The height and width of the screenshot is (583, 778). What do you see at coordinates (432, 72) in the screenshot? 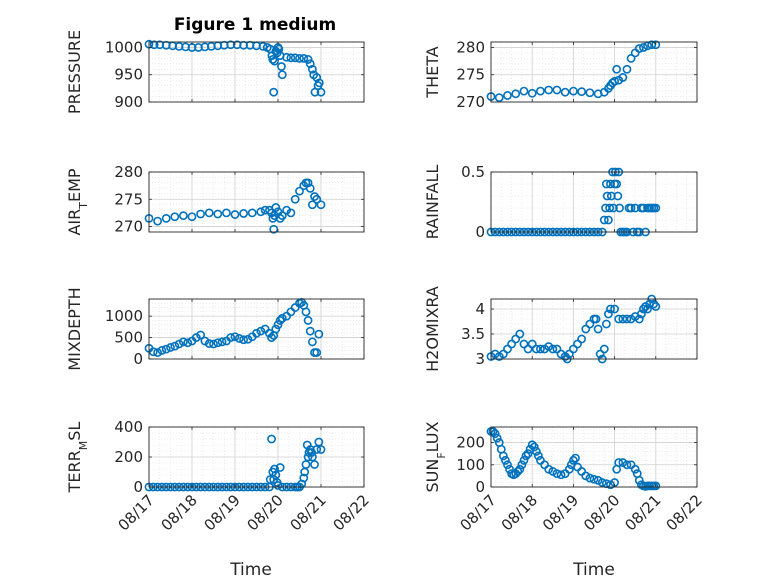
I see `y-axis-label: THETA` at bounding box center [432, 72].